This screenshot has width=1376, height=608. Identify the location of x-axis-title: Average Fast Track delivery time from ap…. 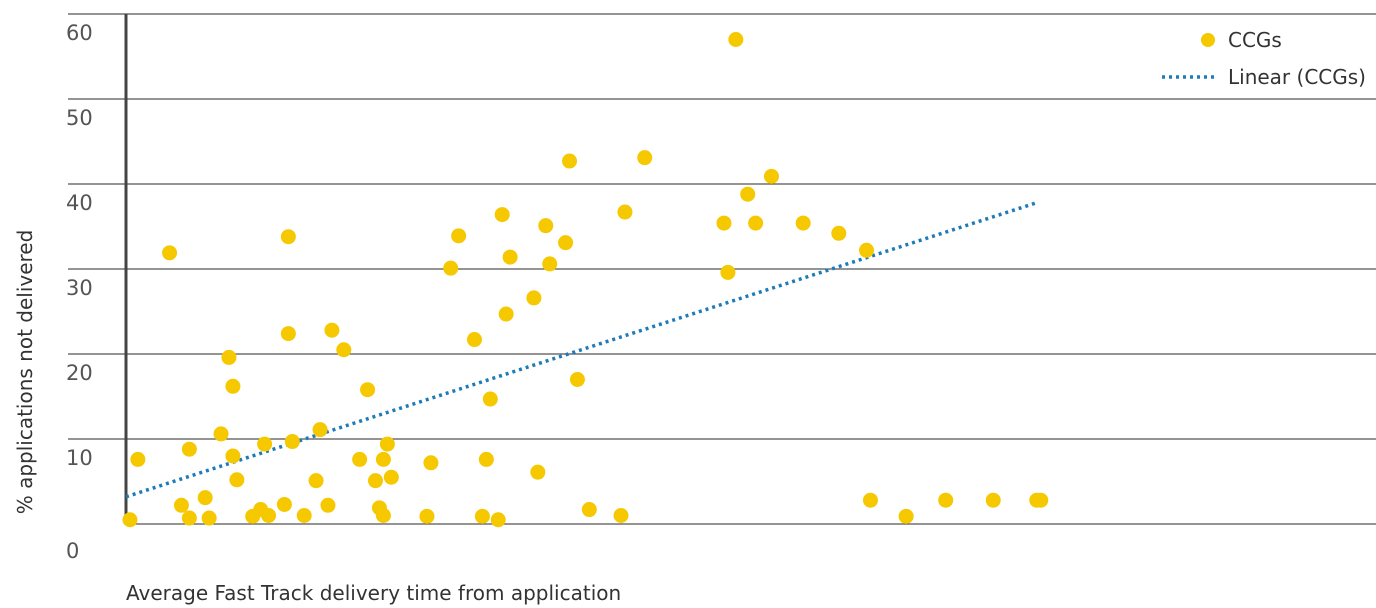
(373, 593).